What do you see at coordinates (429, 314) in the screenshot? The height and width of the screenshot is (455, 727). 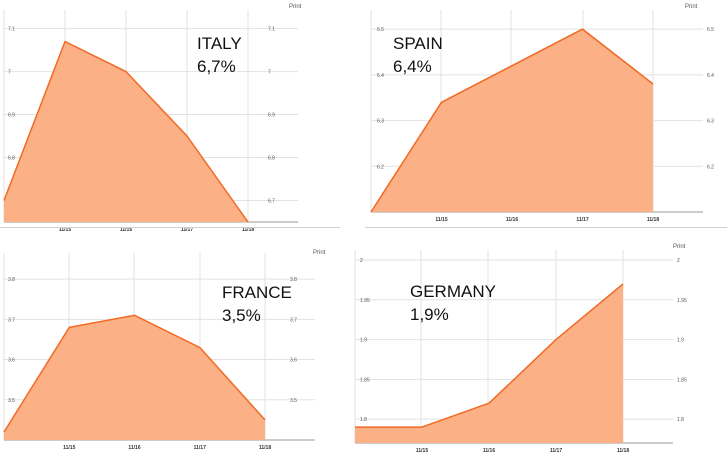 I see `chart-subtitle: 1,9%` at bounding box center [429, 314].